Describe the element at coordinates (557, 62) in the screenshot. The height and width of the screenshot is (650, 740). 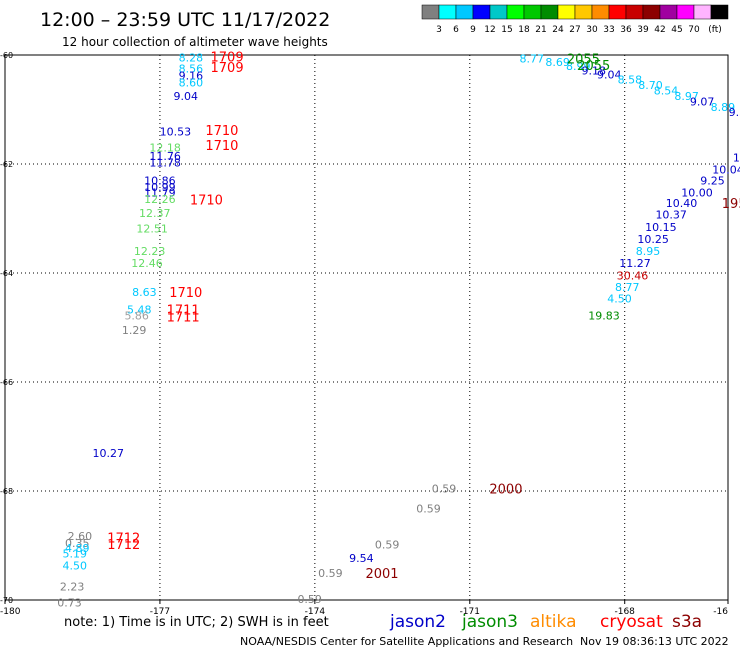
I see `wave-height-label: 8.69` at that location.